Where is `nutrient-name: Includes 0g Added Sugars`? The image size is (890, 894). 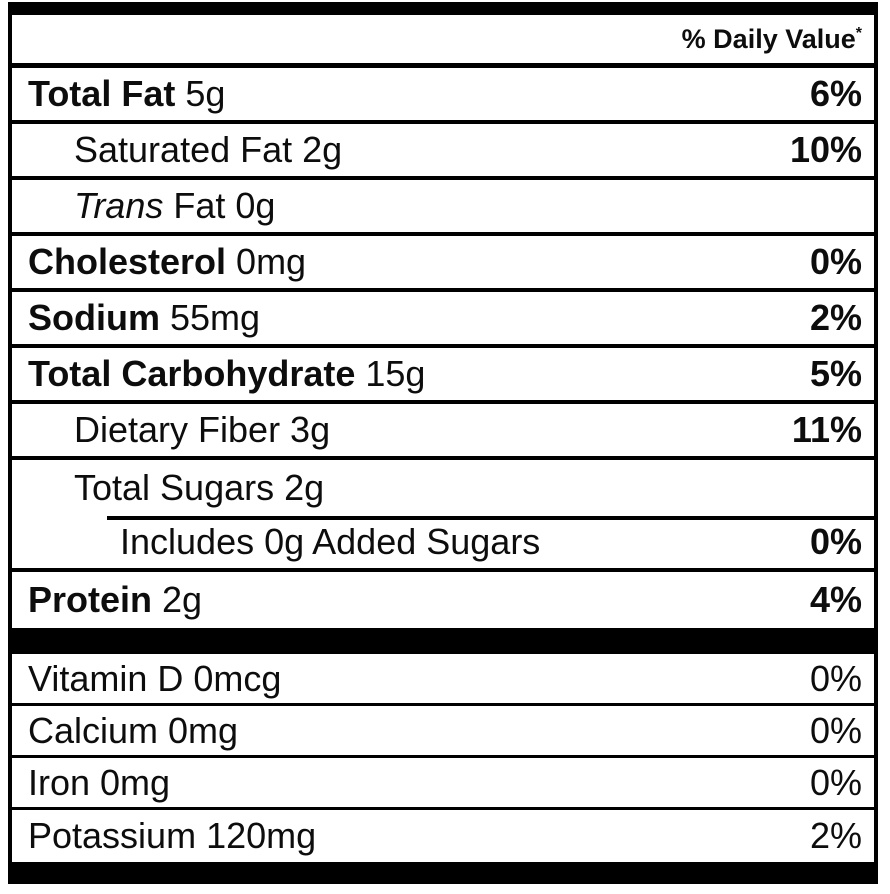
nutrient-name: Includes 0g Added Sugars is located at coordinates (330, 541).